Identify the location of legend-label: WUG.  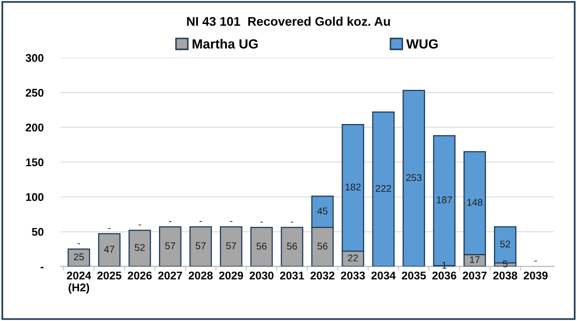
(422, 44).